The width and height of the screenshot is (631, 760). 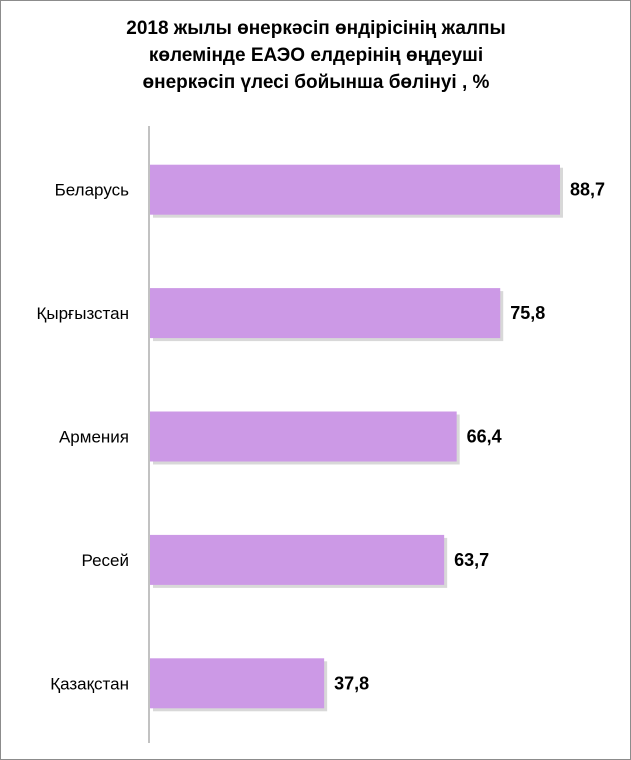 I want to click on data-label: 37,8, so click(x=351, y=683).